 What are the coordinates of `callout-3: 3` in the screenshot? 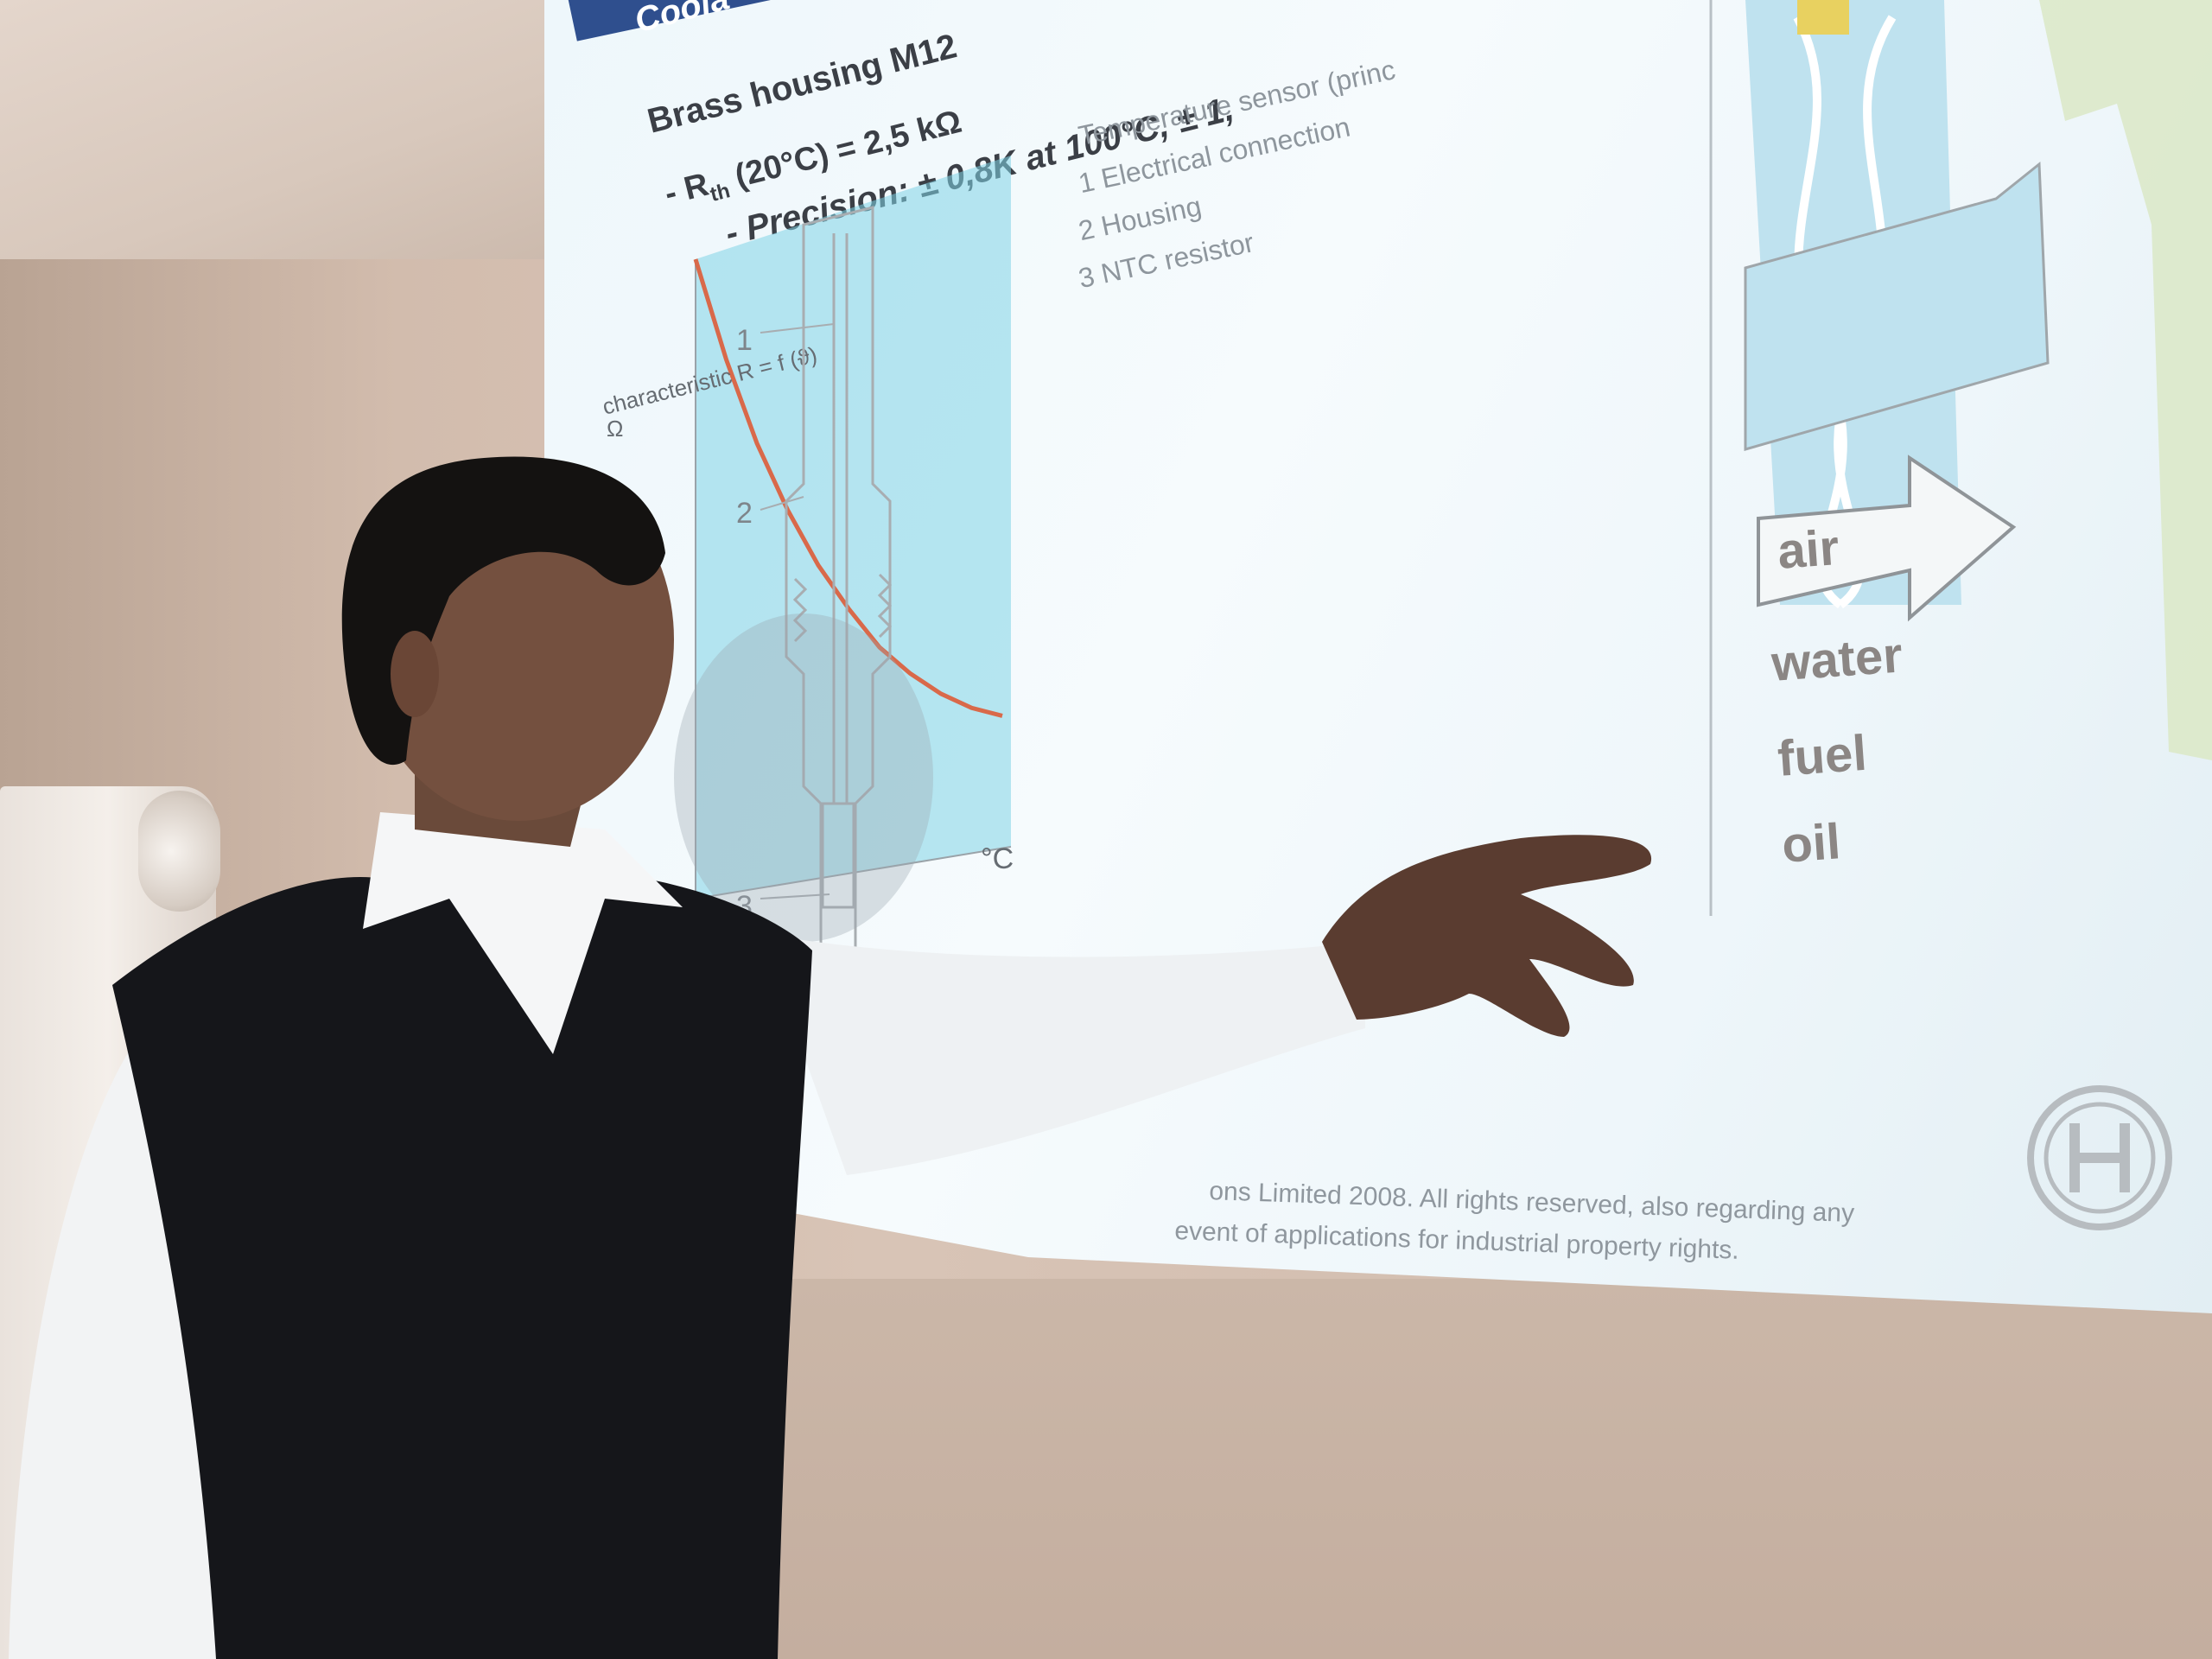 It's located at (744, 906).